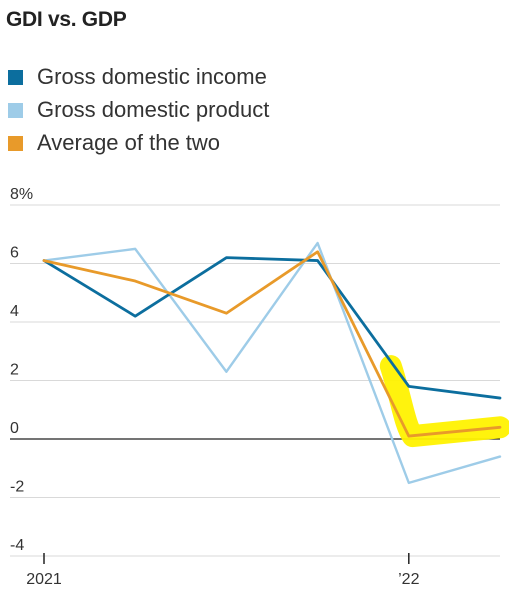  Describe the element at coordinates (17, 487) in the screenshot. I see `y-tick-label: -2` at that location.